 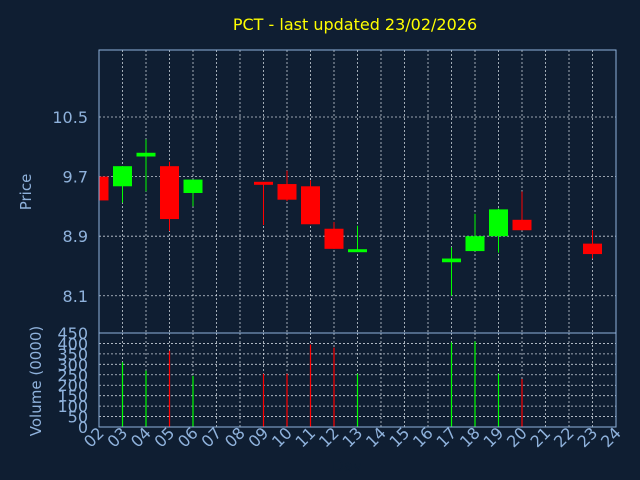 I want to click on volume-tick-label: 450, so click(x=72, y=333).